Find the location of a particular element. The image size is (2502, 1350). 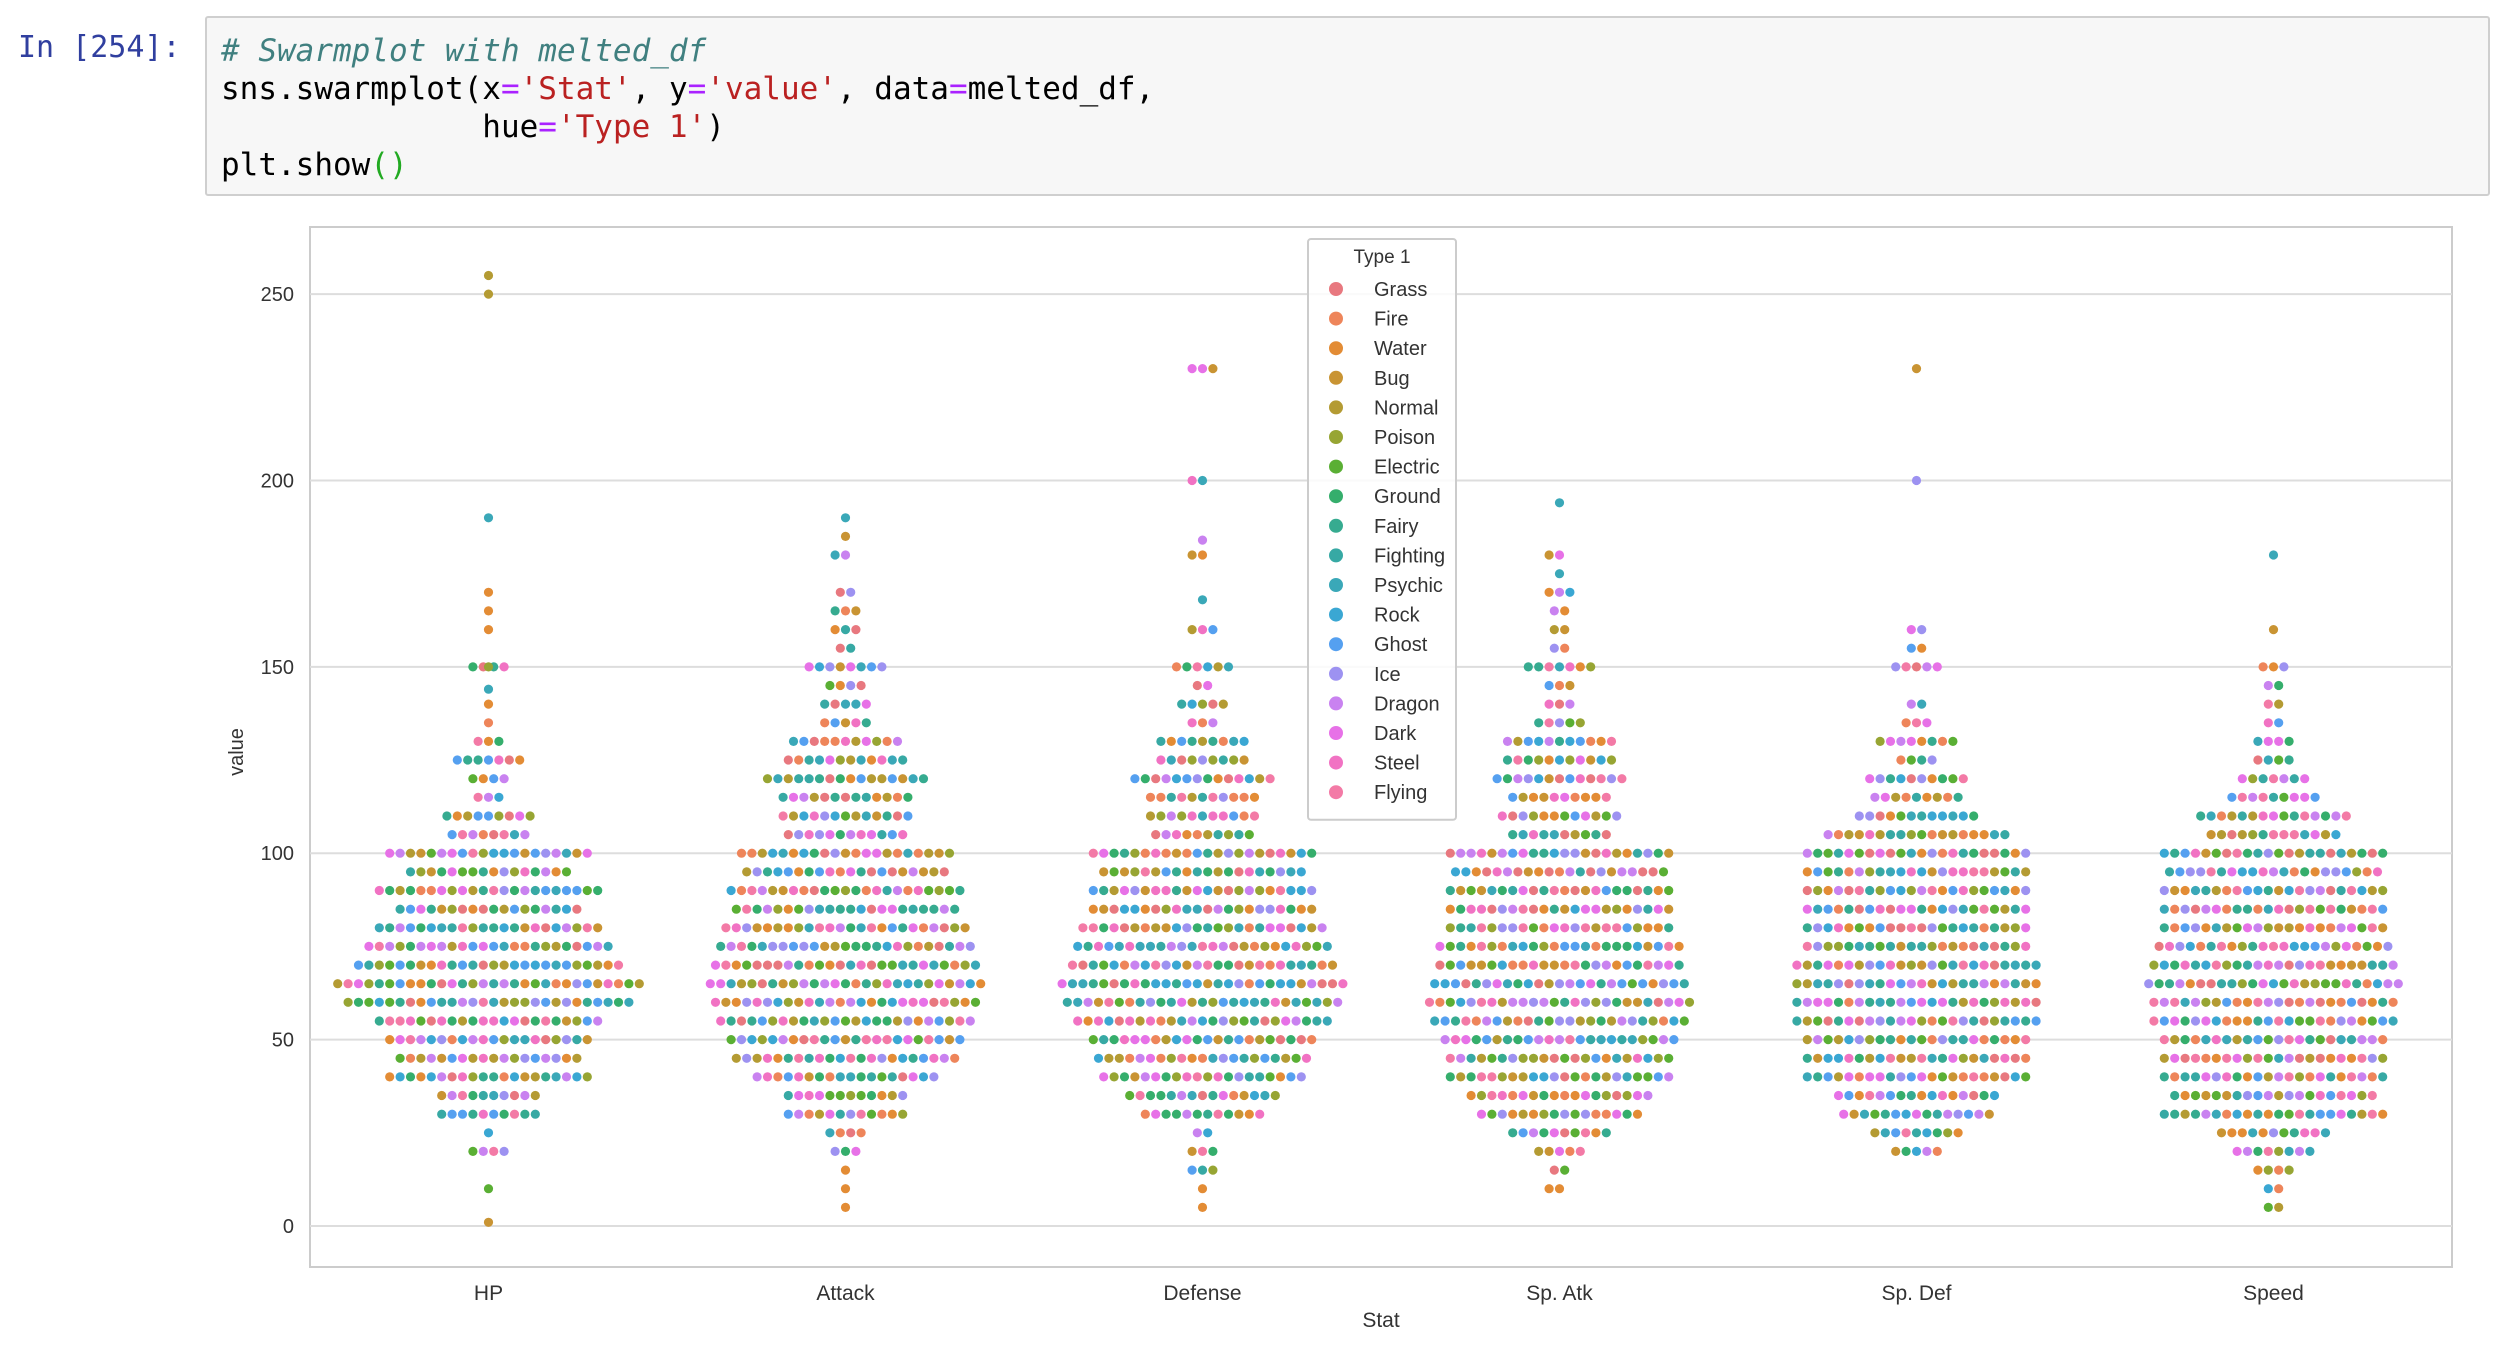

legend-marker is located at coordinates (1336, 466).